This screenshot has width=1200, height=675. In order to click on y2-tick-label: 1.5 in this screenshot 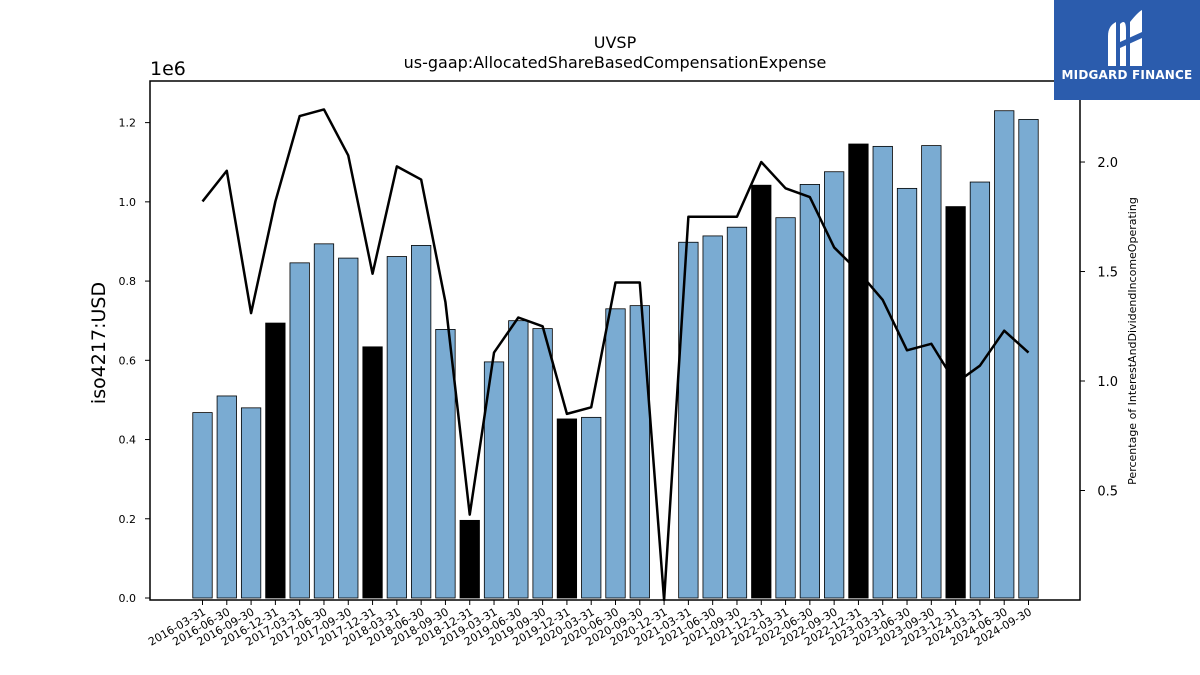, I will do `click(1107, 273)`.